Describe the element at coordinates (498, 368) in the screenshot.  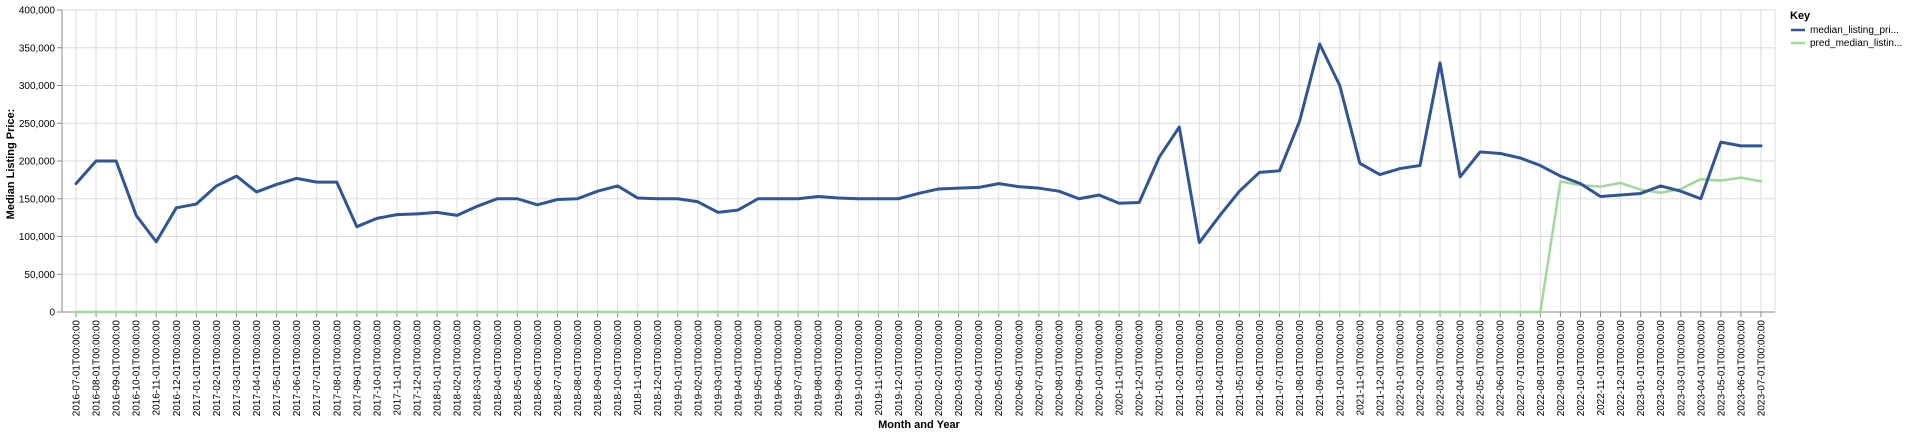
I see `x-tick-label: 2018-04-01T00:00:00` at that location.